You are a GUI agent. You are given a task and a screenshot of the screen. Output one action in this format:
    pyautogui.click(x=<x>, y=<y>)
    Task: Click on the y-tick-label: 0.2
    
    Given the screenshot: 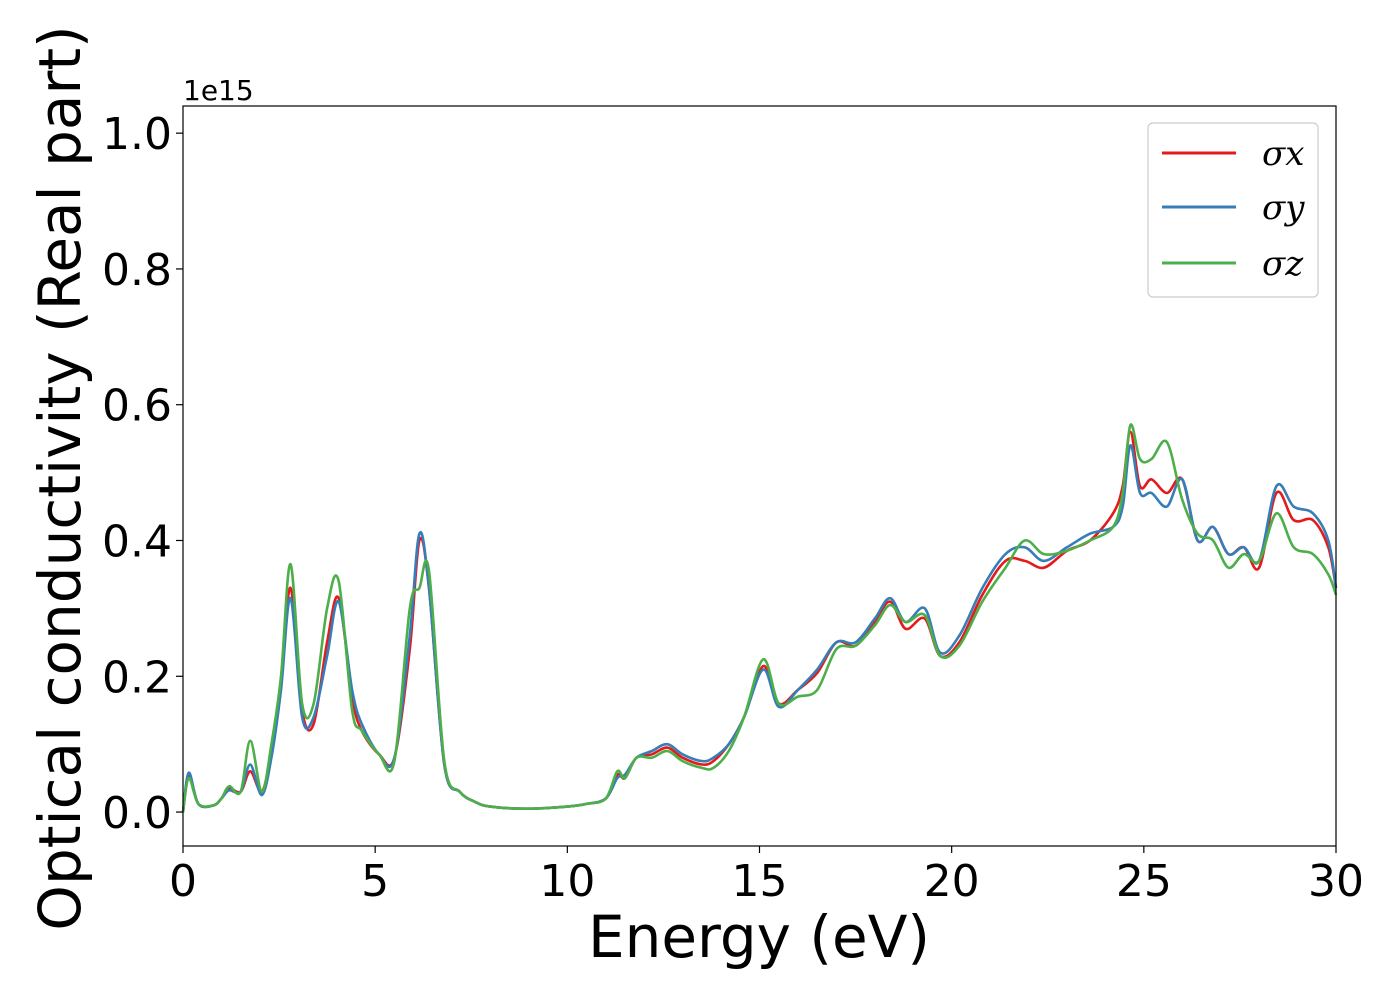 What is the action you would take?
    pyautogui.click(x=137, y=677)
    